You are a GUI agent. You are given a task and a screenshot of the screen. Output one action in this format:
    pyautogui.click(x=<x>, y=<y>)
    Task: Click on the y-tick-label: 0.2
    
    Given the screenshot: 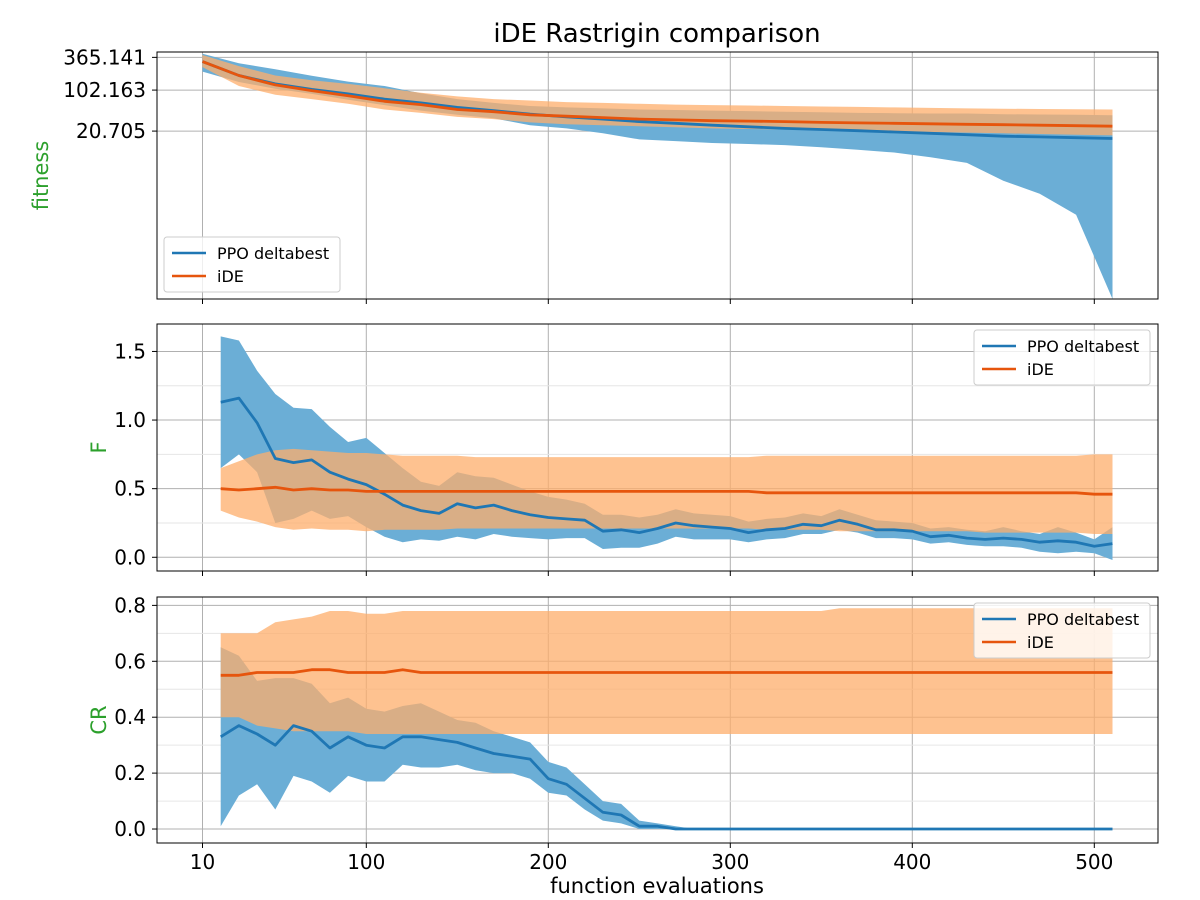 What is the action you would take?
    pyautogui.click(x=130, y=773)
    